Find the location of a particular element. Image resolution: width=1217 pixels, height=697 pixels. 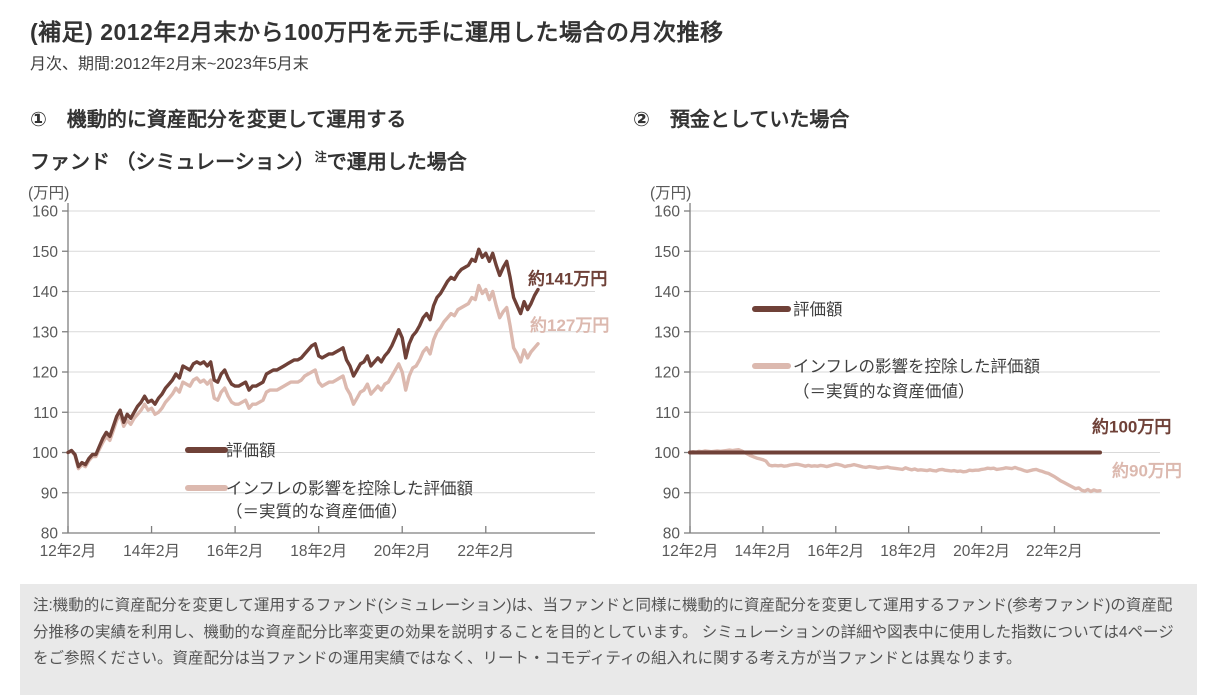

note-superscript: 注 is located at coordinates (320, 157).